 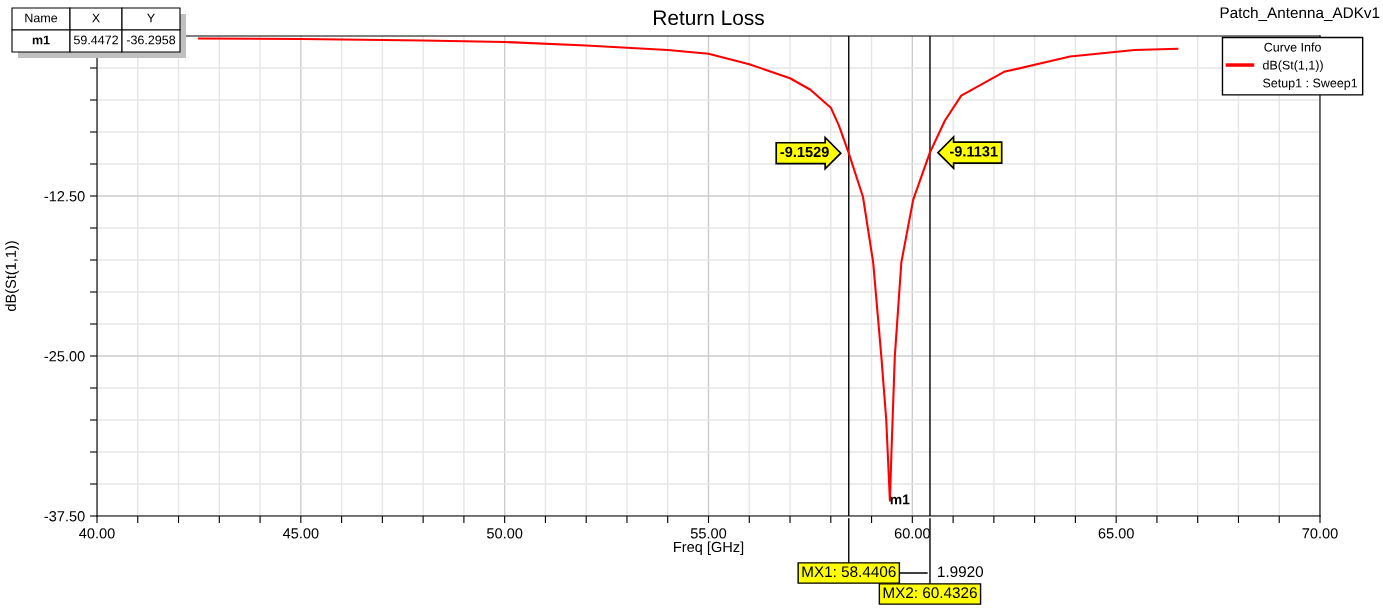 I want to click on annotation: Setup1 : Sweep1, so click(x=1310, y=84).